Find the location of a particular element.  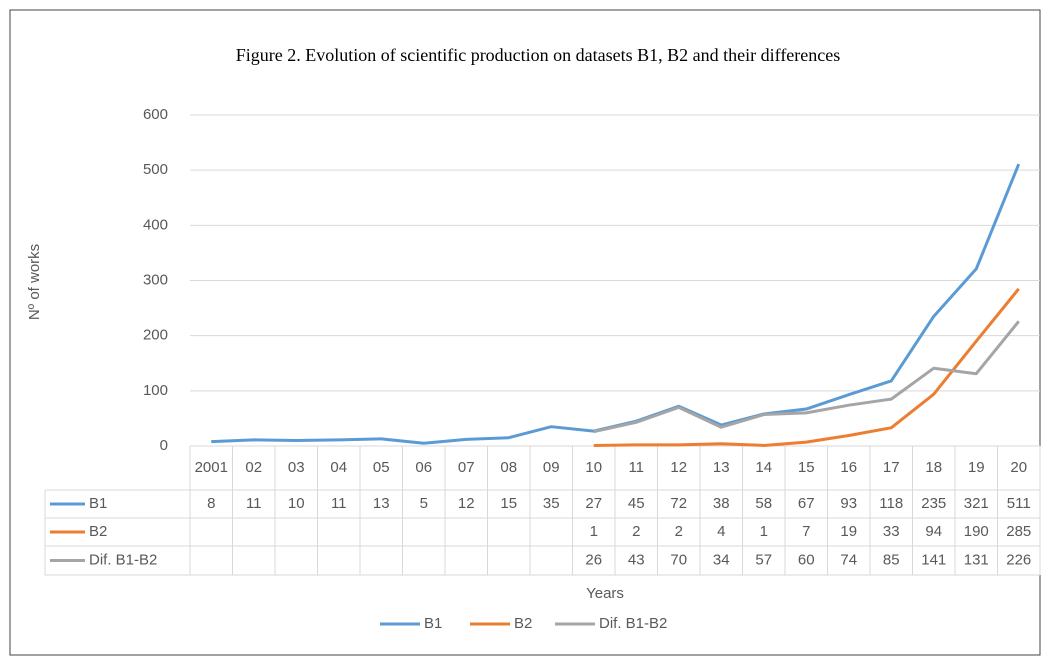

table-cell: 67 is located at coordinates (806, 503).